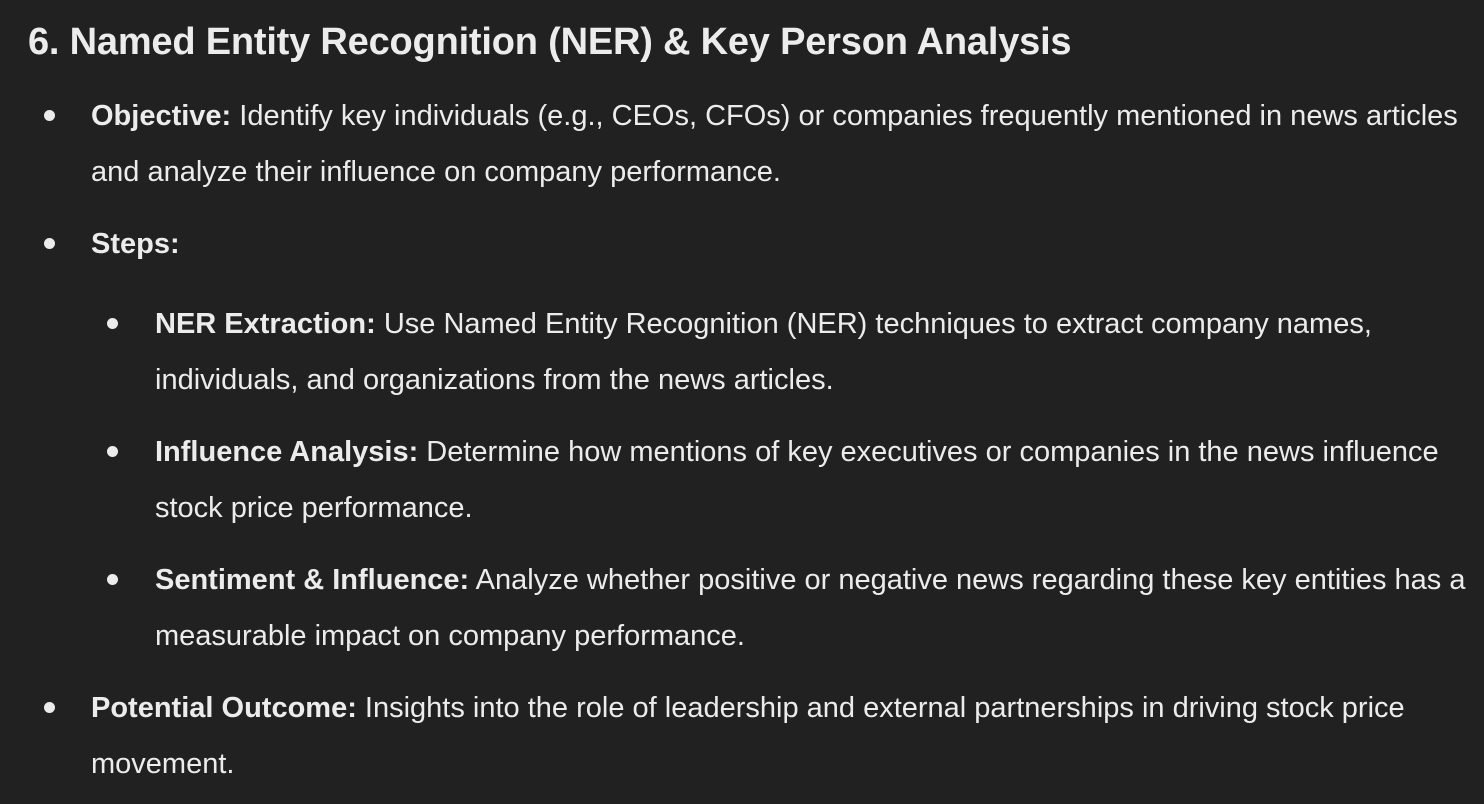 Image resolution: width=1484 pixels, height=804 pixels. Describe the element at coordinates (265, 324) in the screenshot. I see `step-label: NER Extraction:` at that location.